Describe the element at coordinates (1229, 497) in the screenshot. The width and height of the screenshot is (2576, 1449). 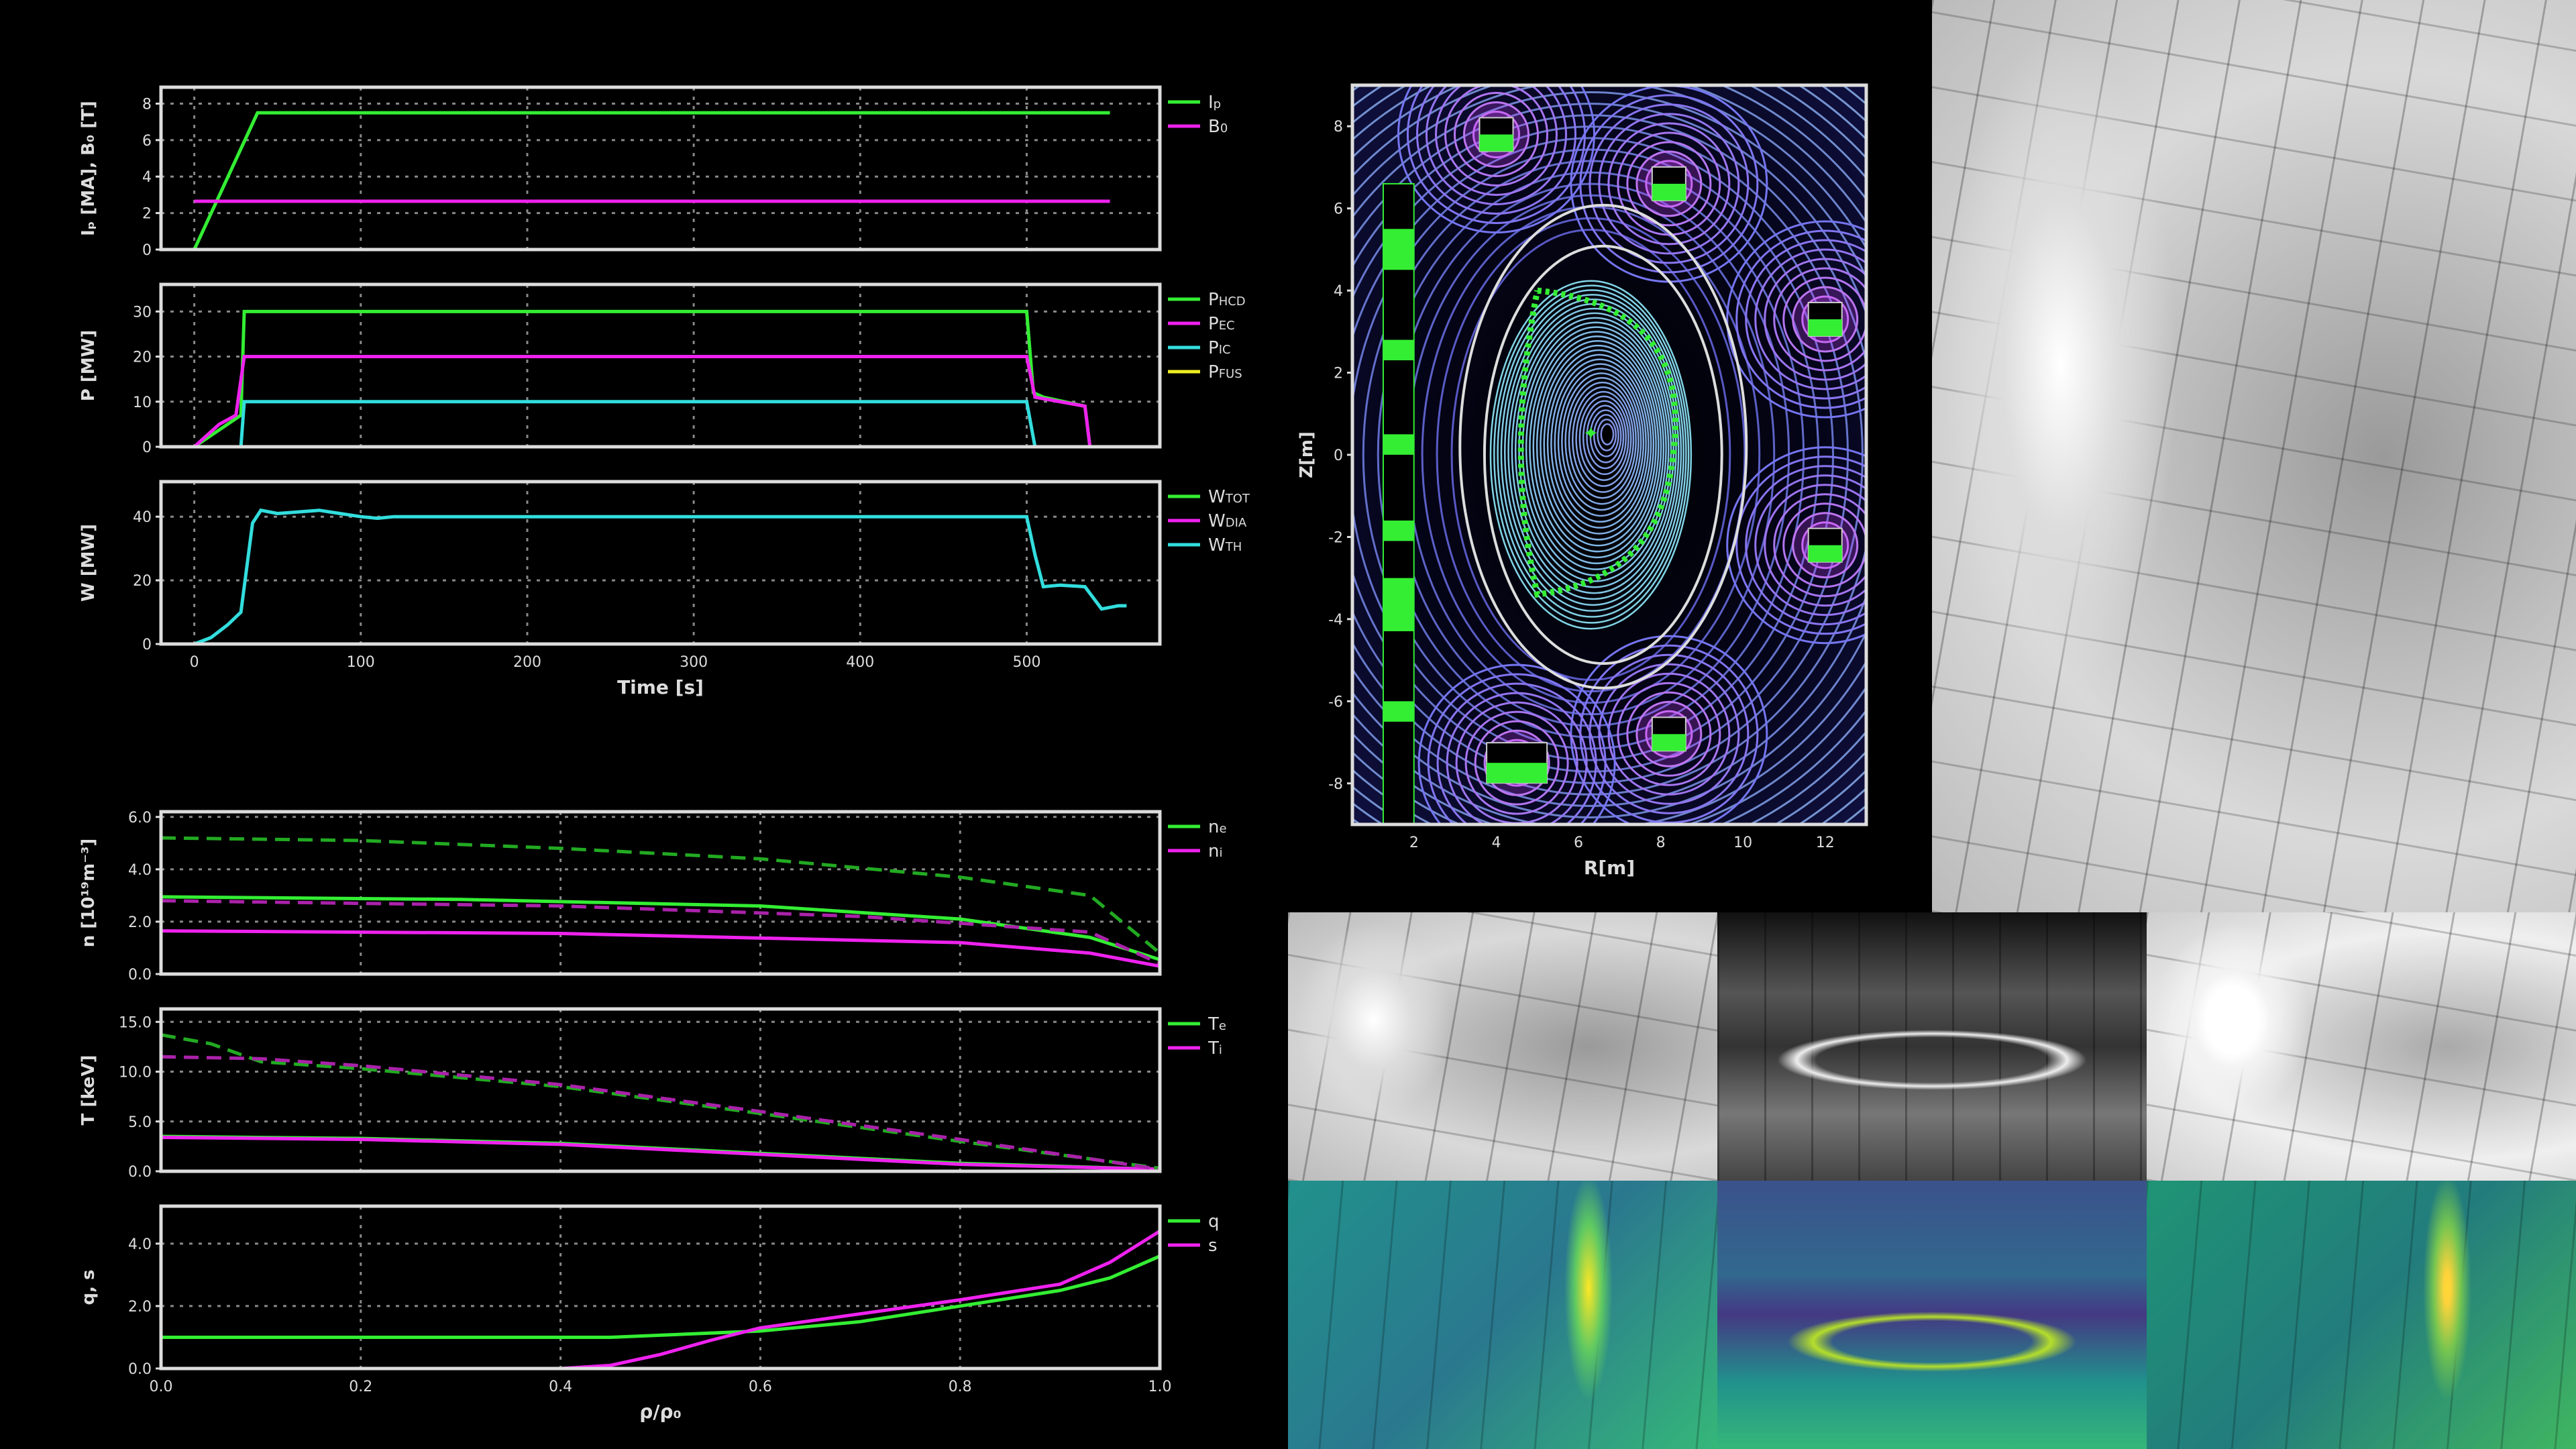
I see `legend-label: WTOT` at that location.